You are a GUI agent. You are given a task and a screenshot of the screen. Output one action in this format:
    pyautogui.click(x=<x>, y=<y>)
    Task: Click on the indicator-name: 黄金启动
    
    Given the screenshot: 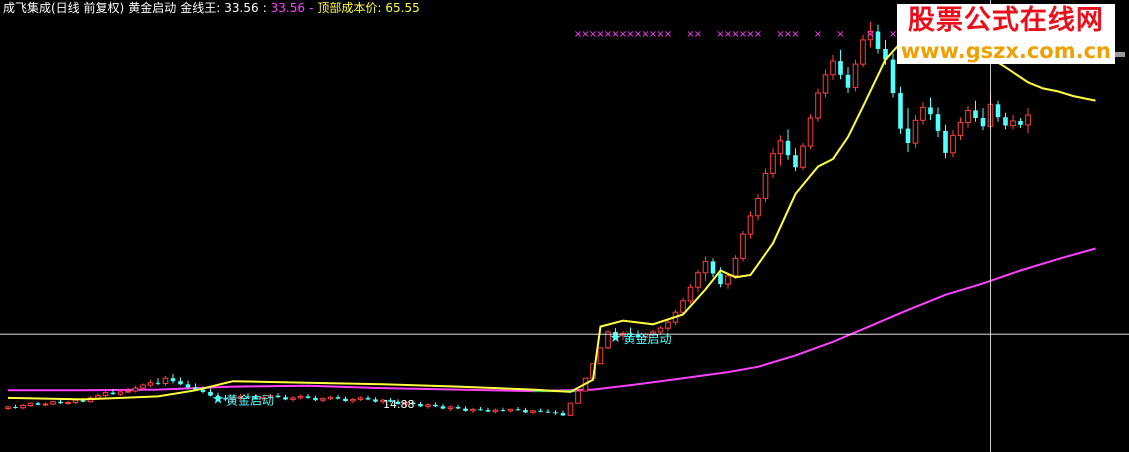 What is the action you would take?
    pyautogui.click(x=152, y=8)
    